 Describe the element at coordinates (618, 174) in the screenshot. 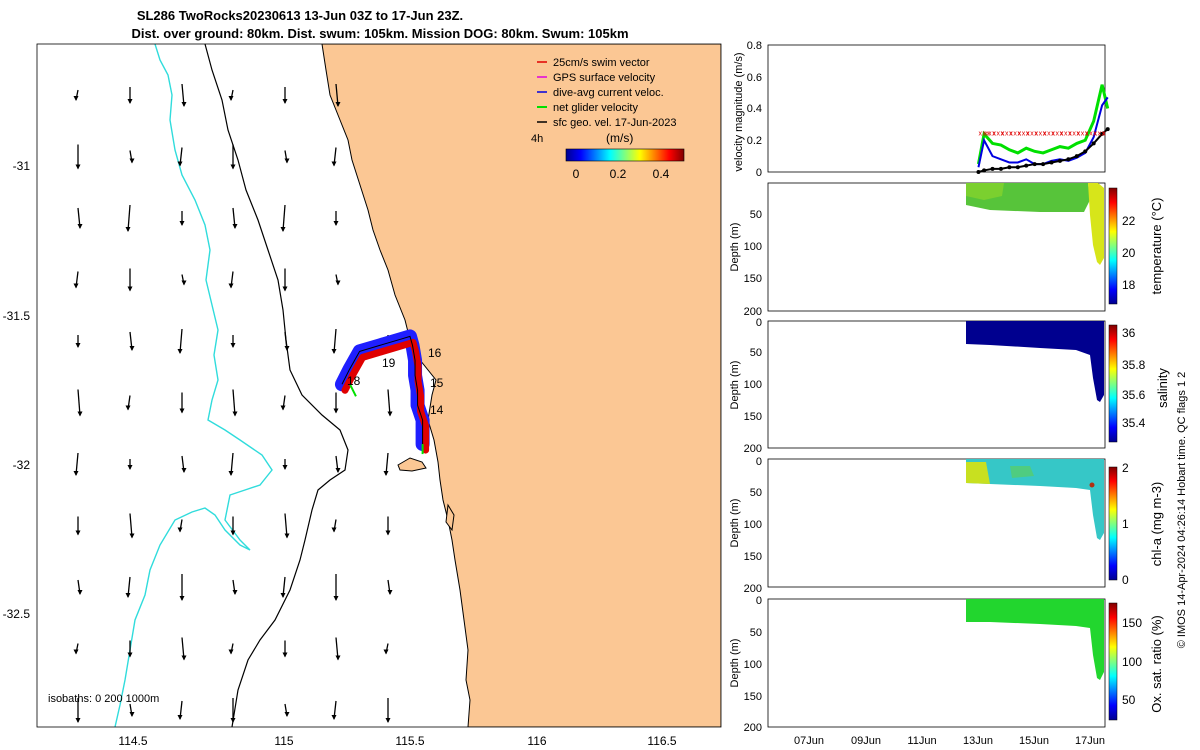

I see `colorbar-tick: 0.2` at that location.